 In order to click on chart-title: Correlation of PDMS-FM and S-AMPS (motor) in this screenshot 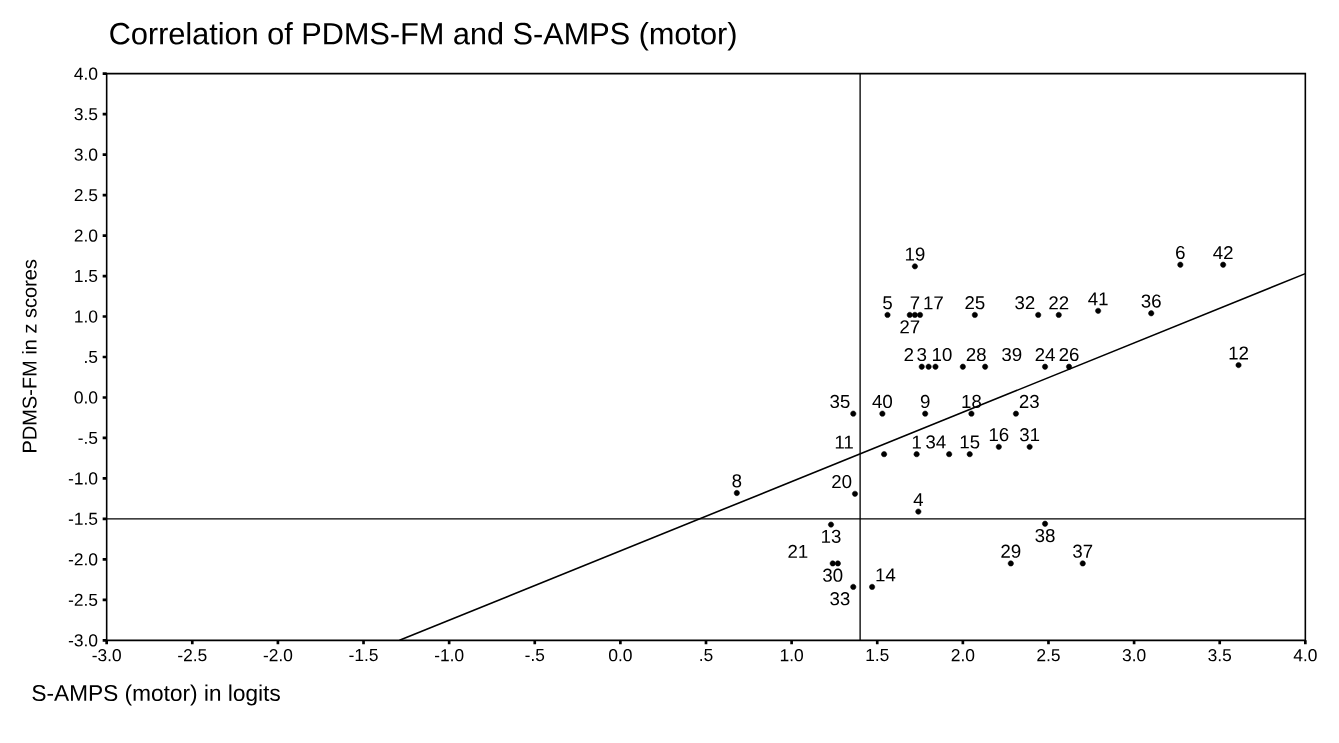, I will do `click(423, 36)`.